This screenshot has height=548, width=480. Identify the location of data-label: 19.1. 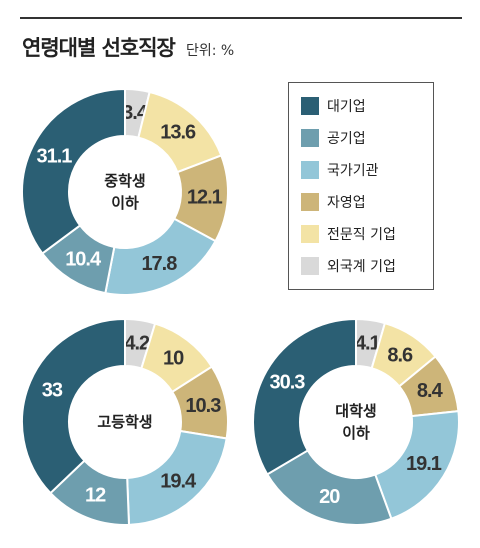
(424, 464).